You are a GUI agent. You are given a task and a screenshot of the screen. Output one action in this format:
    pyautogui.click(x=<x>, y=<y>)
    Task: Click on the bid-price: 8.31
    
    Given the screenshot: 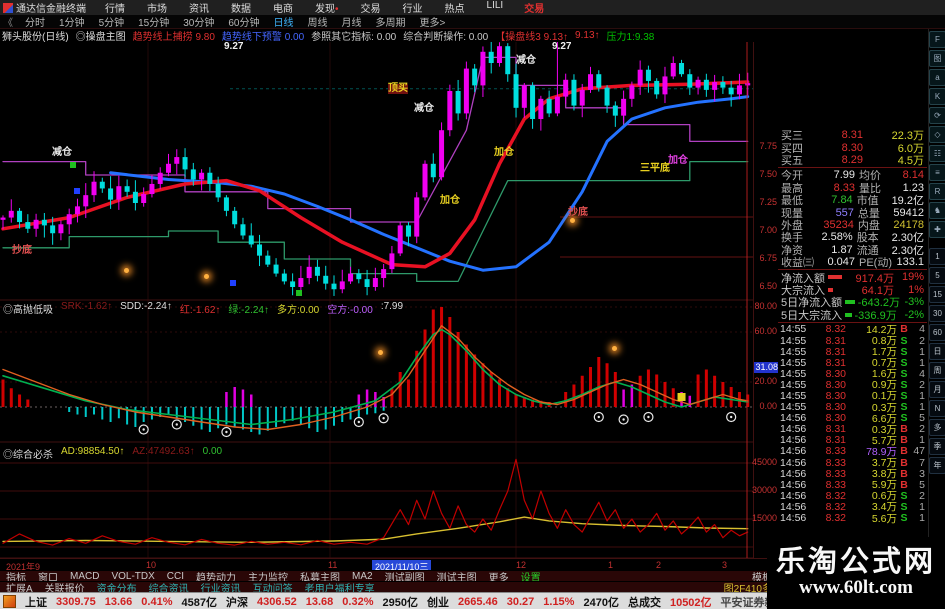 What is the action you would take?
    pyautogui.click(x=852, y=135)
    